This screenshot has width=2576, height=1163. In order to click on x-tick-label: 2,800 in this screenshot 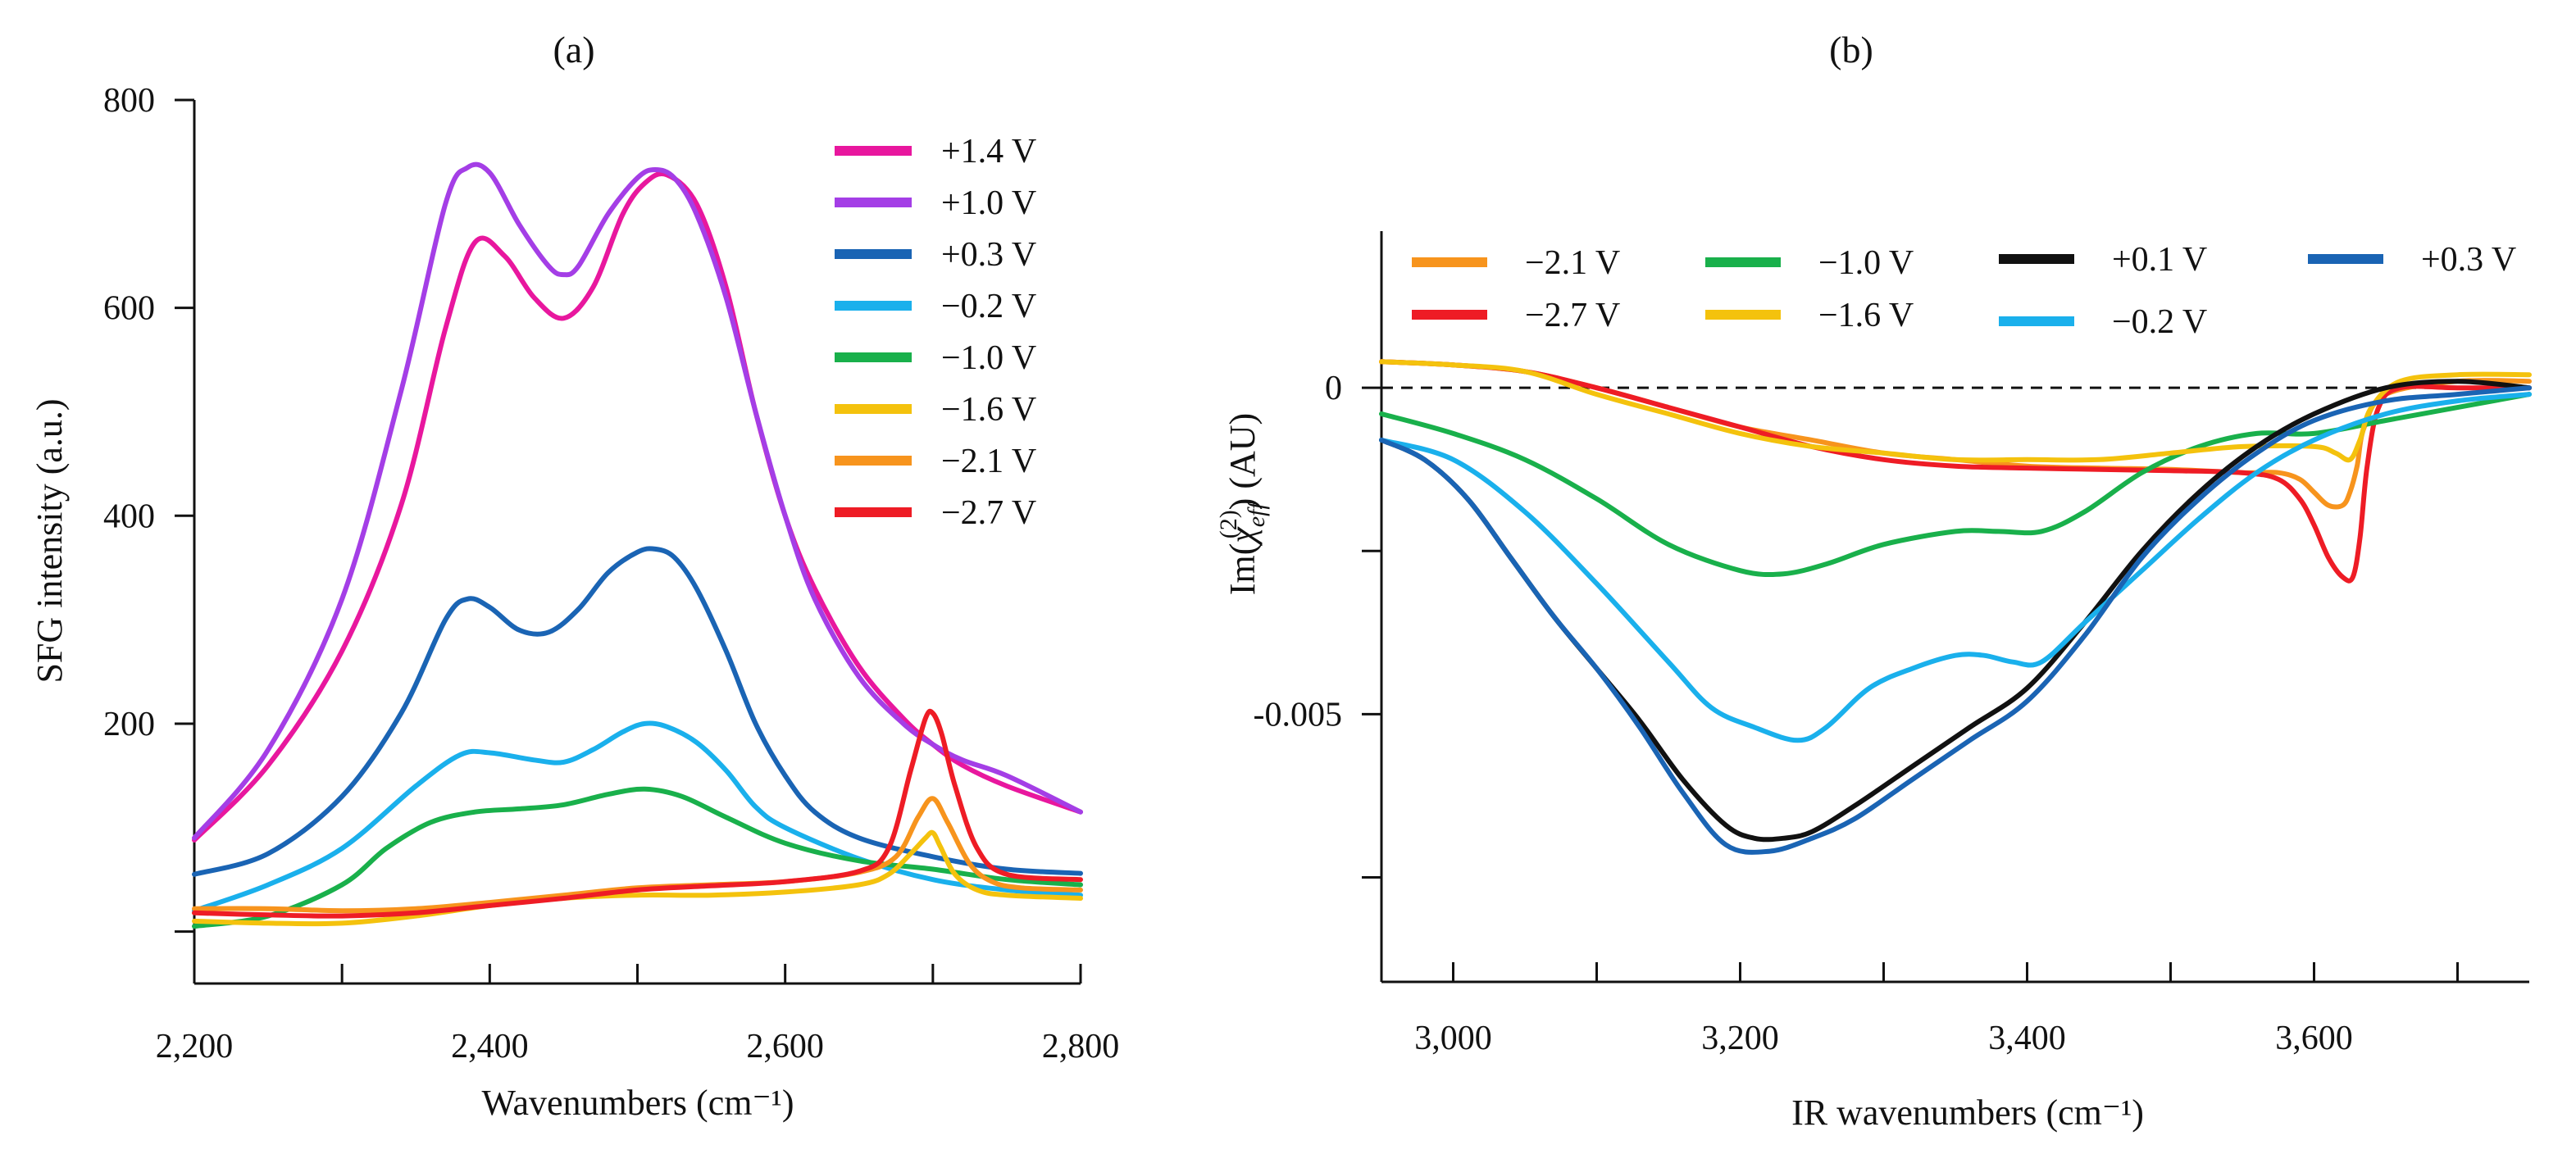, I will do `click(1081, 1046)`.